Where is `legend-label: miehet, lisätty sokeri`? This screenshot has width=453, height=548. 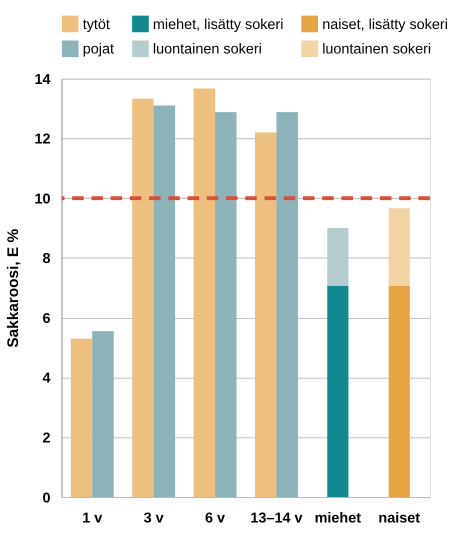
legend-label: miehet, lisätty sokeri is located at coordinates (218, 24).